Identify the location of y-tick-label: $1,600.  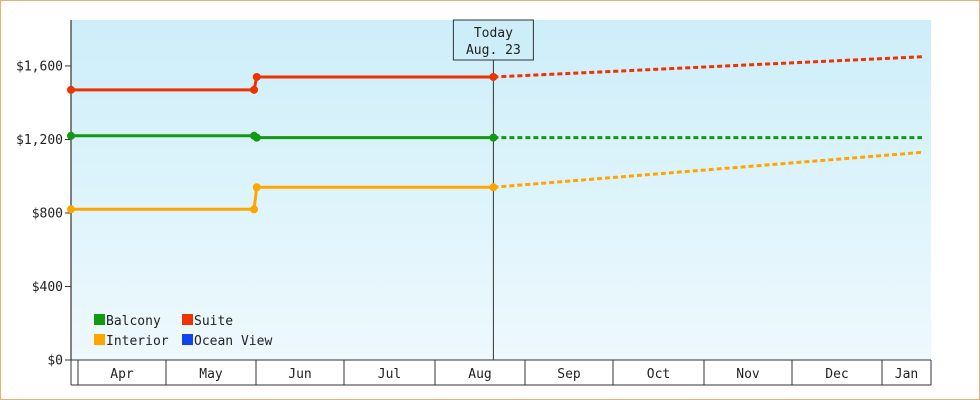
(39, 66).